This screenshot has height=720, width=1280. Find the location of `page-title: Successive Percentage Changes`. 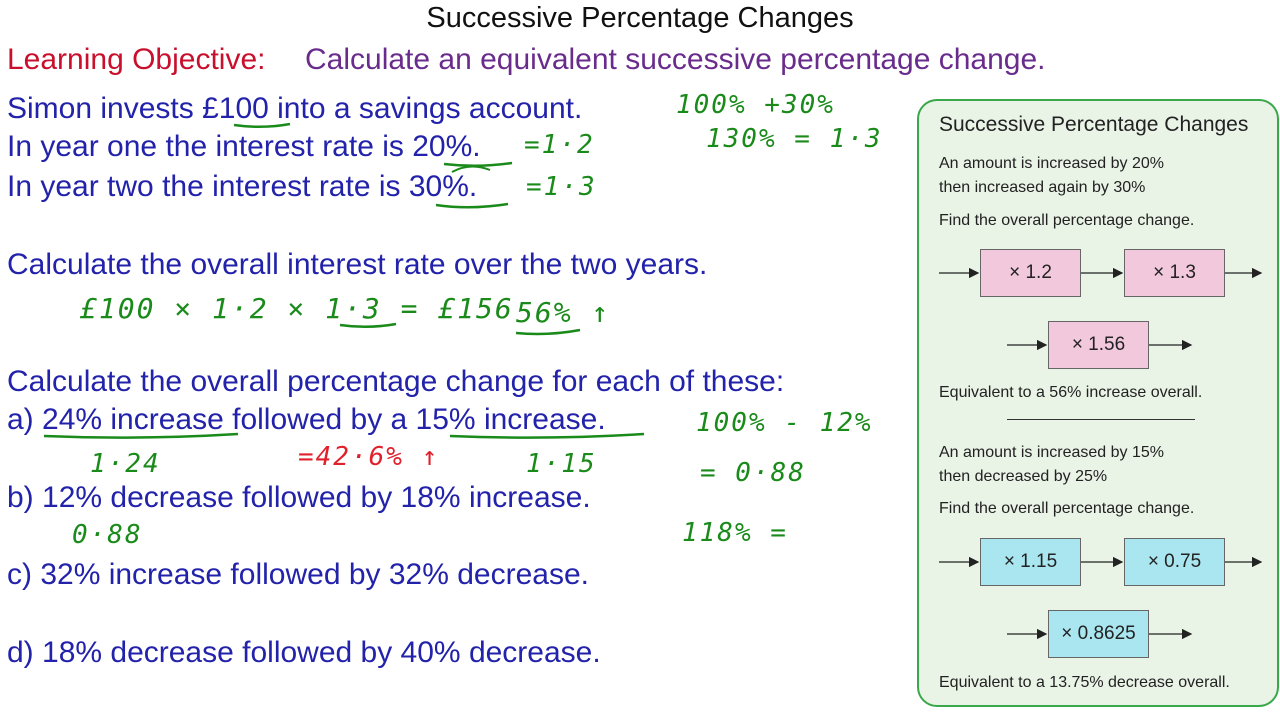

page-title: Successive Percentage Changes is located at coordinates (640, 18).